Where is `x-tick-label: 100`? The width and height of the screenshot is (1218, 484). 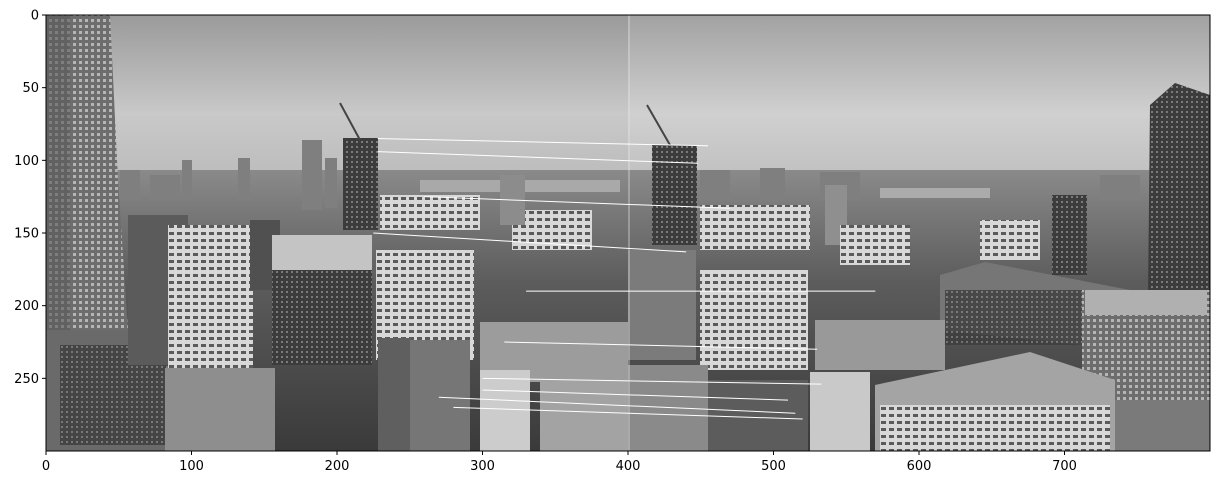
x-tick-label: 100 is located at coordinates (191, 466).